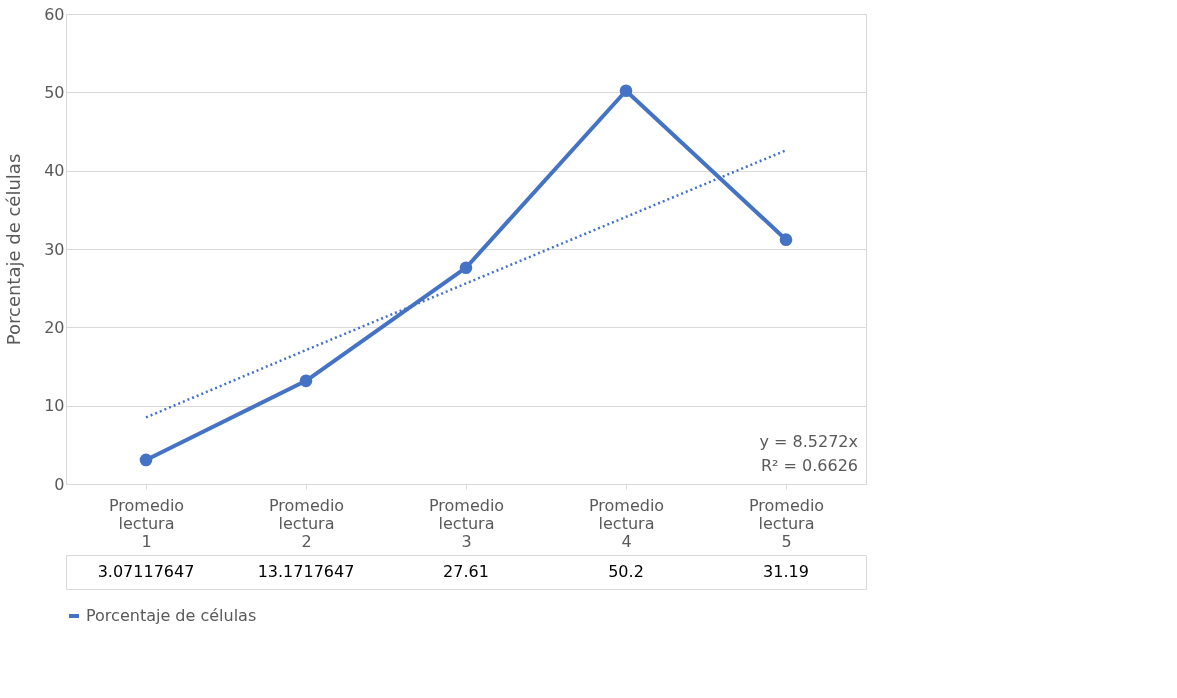 This screenshot has height=698, width=1177. I want to click on data-label: 50.2, so click(626, 571).